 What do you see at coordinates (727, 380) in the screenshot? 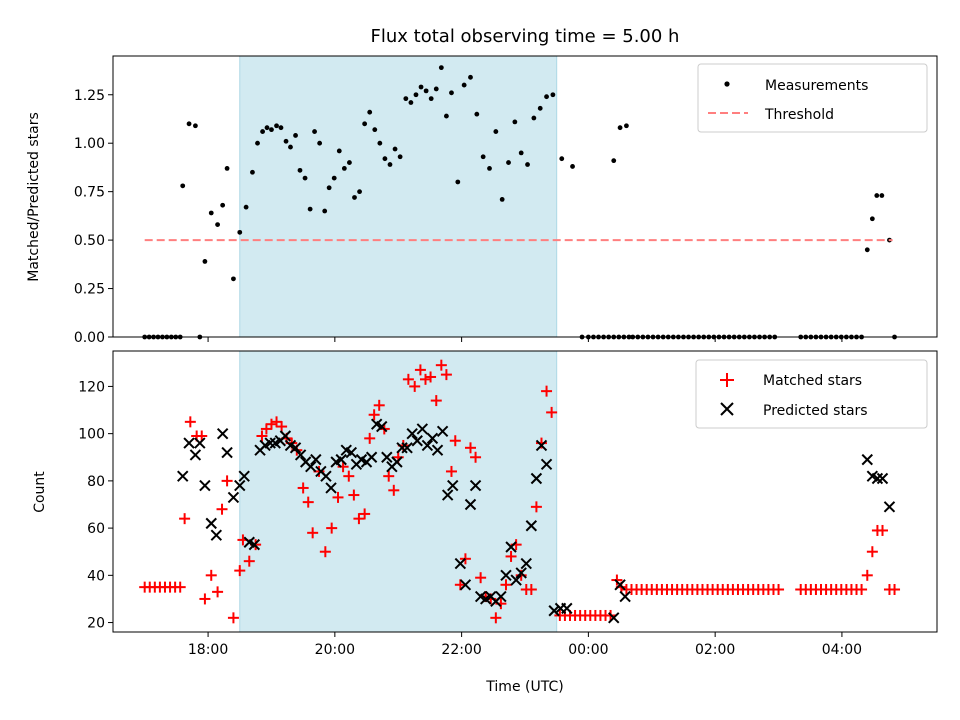
I see `legend-matched-marker` at bounding box center [727, 380].